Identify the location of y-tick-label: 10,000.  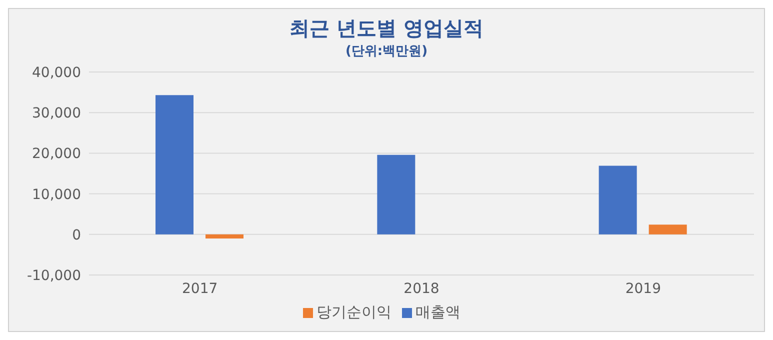
(56, 194).